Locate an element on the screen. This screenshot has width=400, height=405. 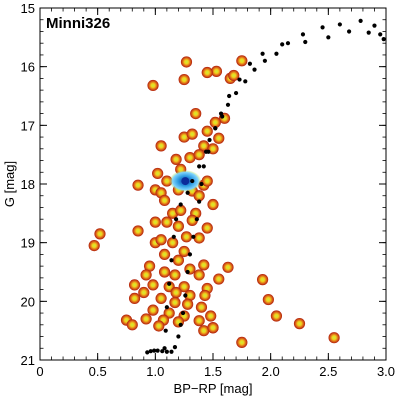
y-axis-label: G [mag] is located at coordinates (9, 184).